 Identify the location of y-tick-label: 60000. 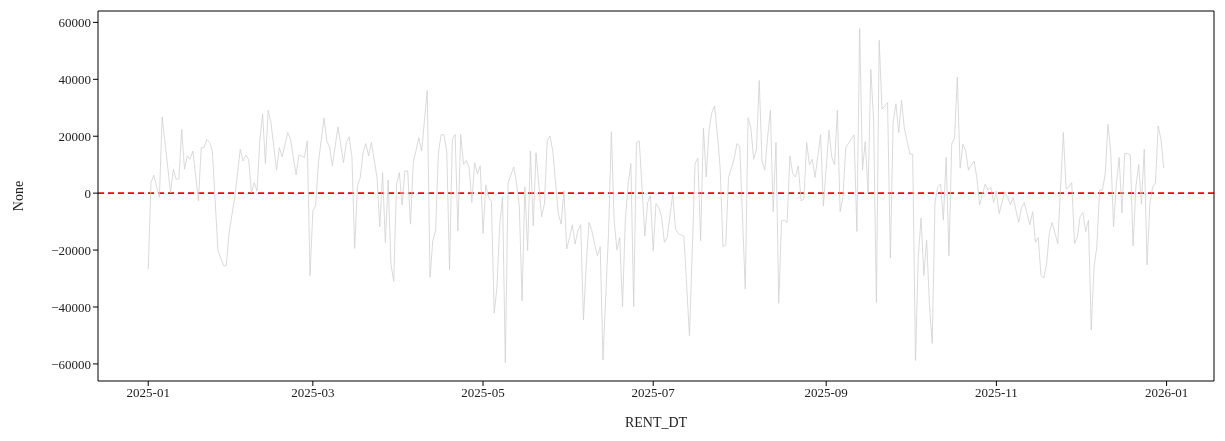
(74, 22).